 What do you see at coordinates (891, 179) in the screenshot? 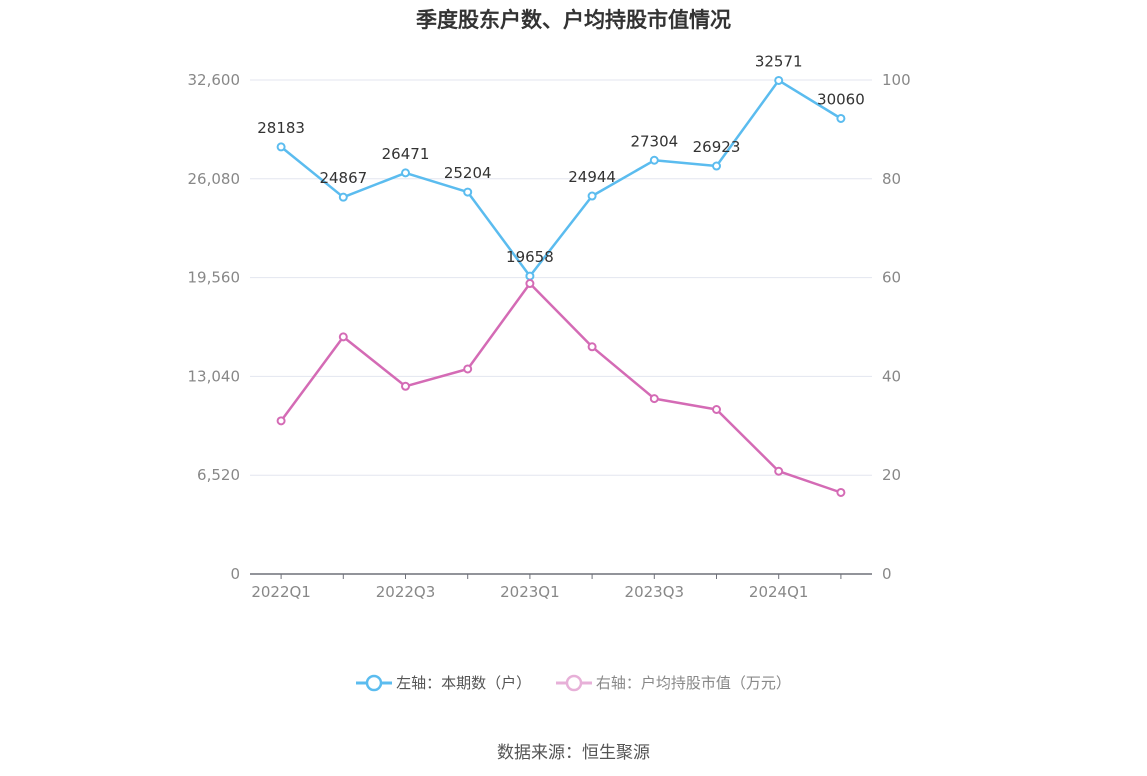
I see `right-axis-tick: 80` at bounding box center [891, 179].